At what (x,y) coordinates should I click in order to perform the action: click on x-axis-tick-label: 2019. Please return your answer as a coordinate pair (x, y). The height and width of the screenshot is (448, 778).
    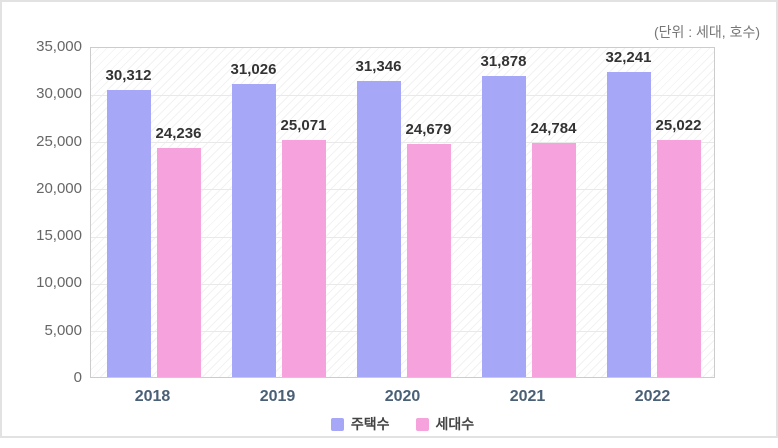
    Looking at the image, I should click on (277, 396).